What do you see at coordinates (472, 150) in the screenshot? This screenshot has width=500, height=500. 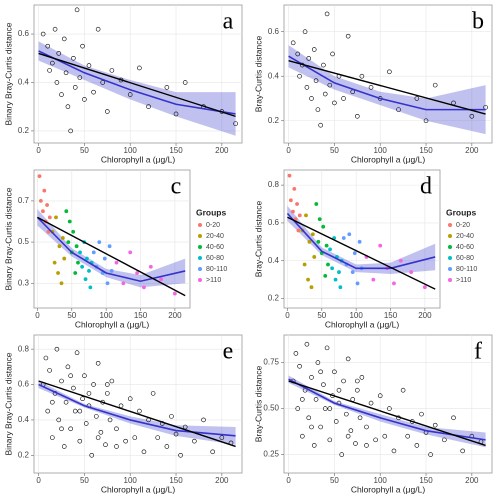 I see `x-tick-label: 200` at bounding box center [472, 150].